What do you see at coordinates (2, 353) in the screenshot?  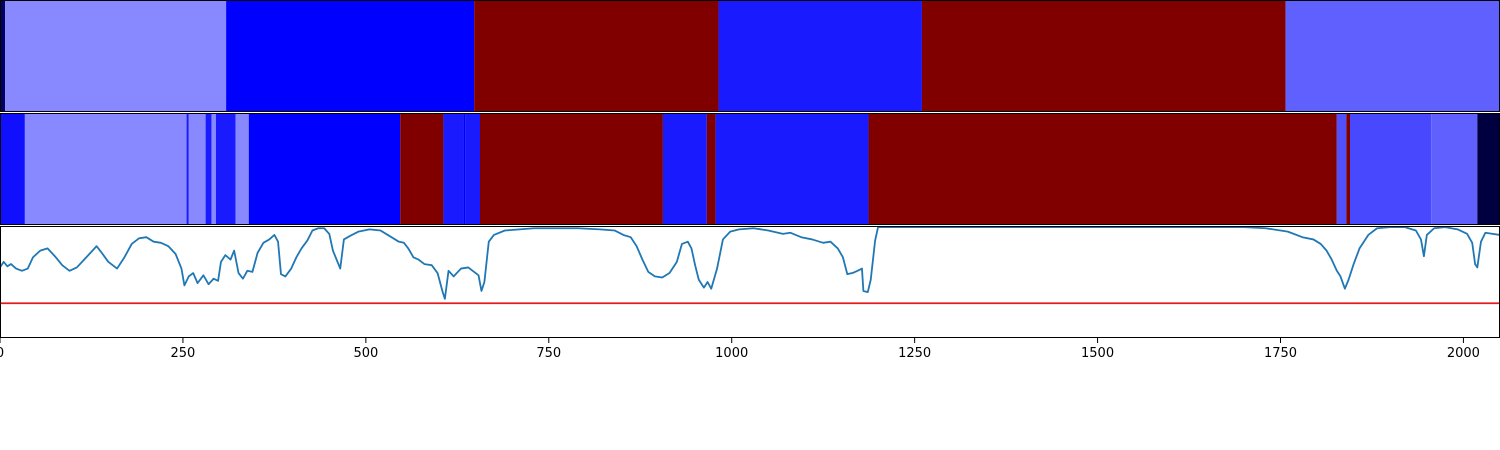 I see `x-tick-label: 0` at bounding box center [2, 353].